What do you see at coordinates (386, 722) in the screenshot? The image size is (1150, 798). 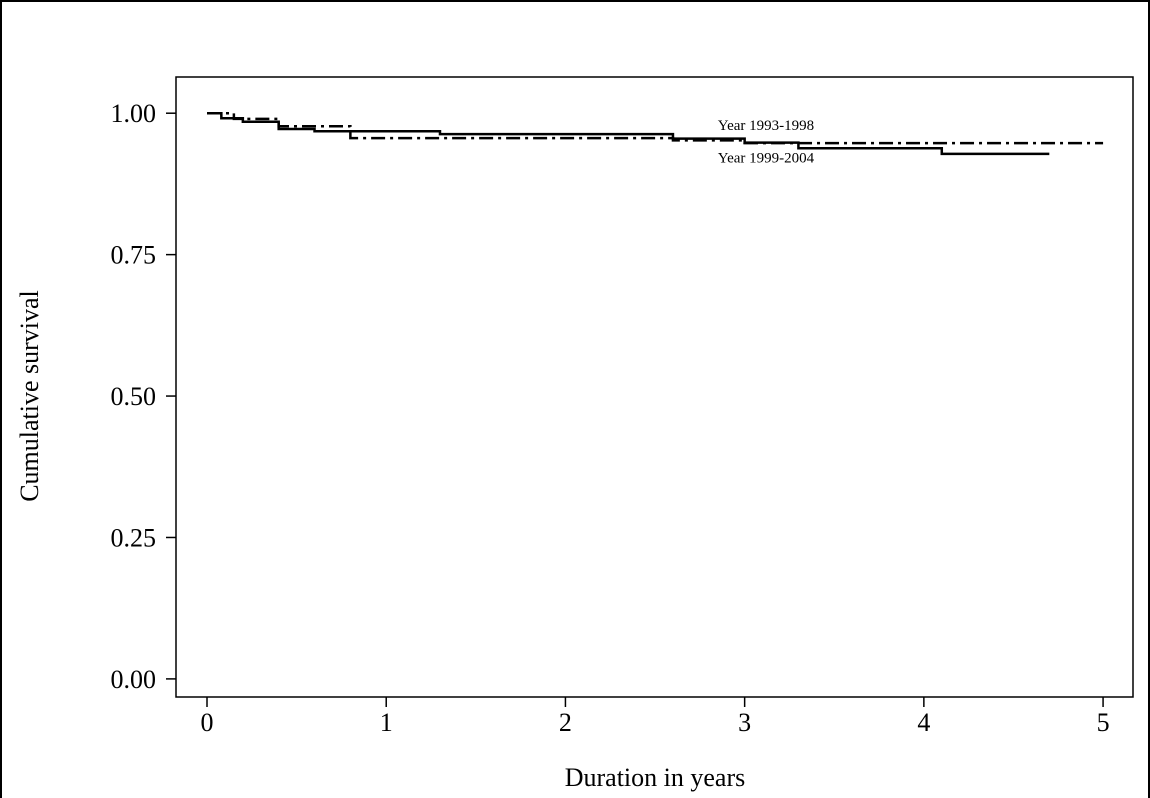 I see `x-tick-label: 1` at bounding box center [386, 722].